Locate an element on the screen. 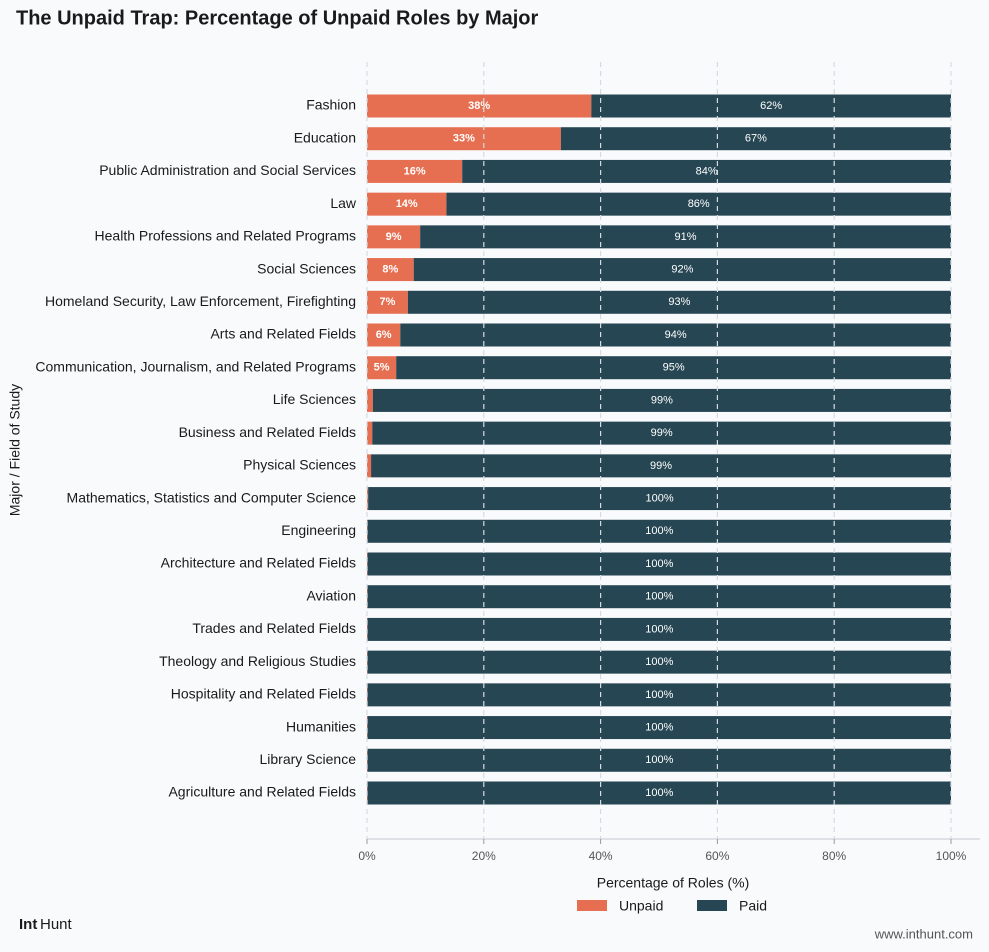 This screenshot has height=952, width=989. y-tick-label: Education is located at coordinates (325, 137).